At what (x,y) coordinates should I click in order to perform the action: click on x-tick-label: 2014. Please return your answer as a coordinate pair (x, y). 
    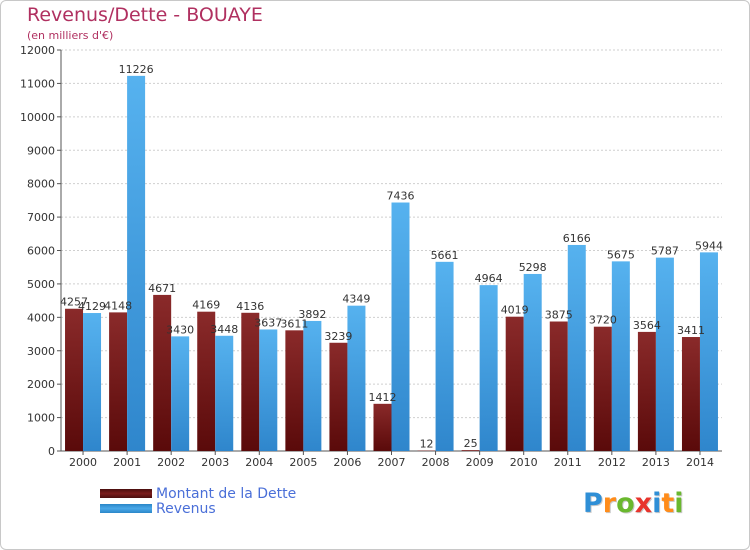
    Looking at the image, I should click on (700, 462).